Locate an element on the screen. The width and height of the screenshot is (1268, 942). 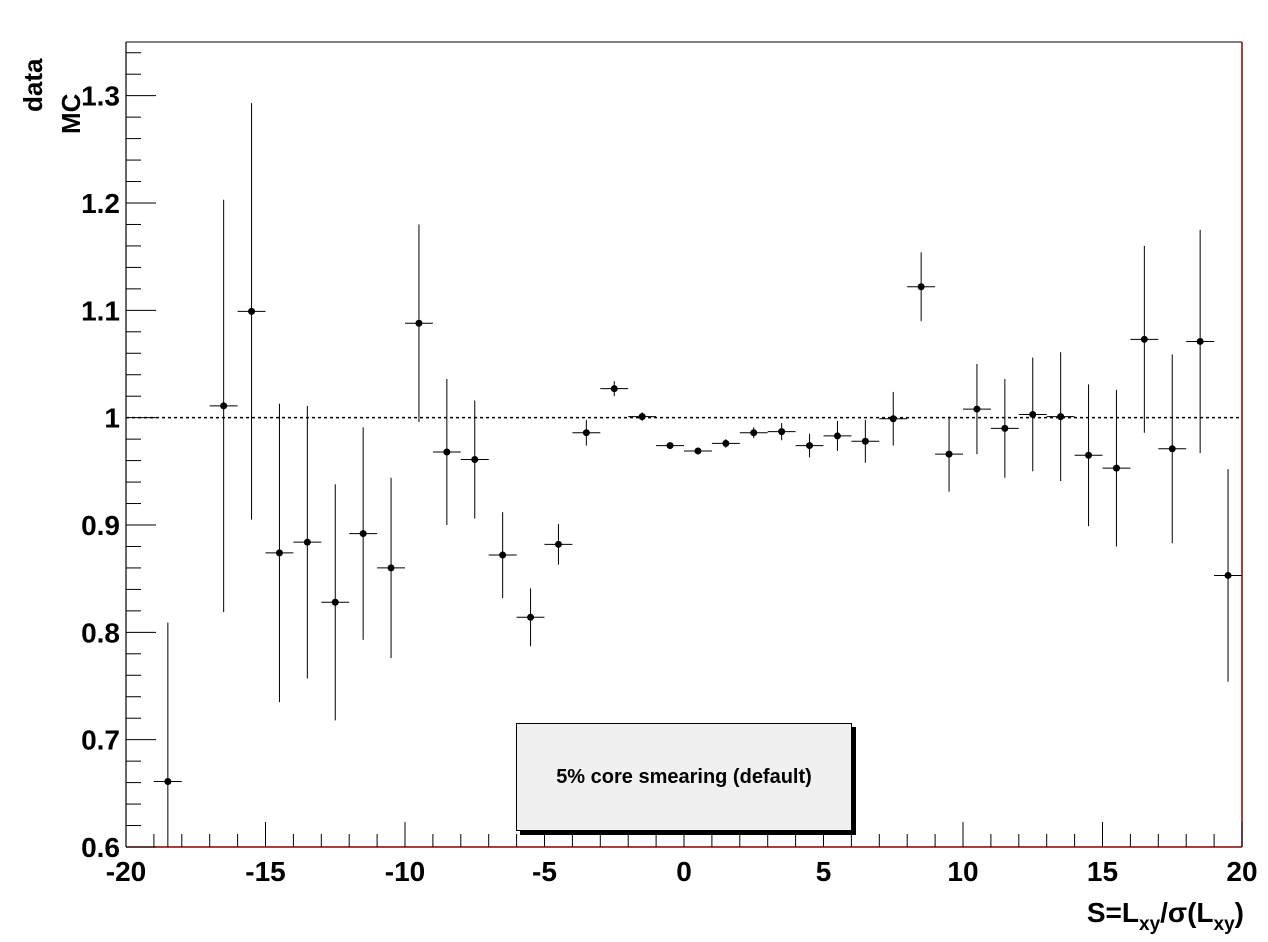
y-tick-label: 0.7 is located at coordinates (100, 740).